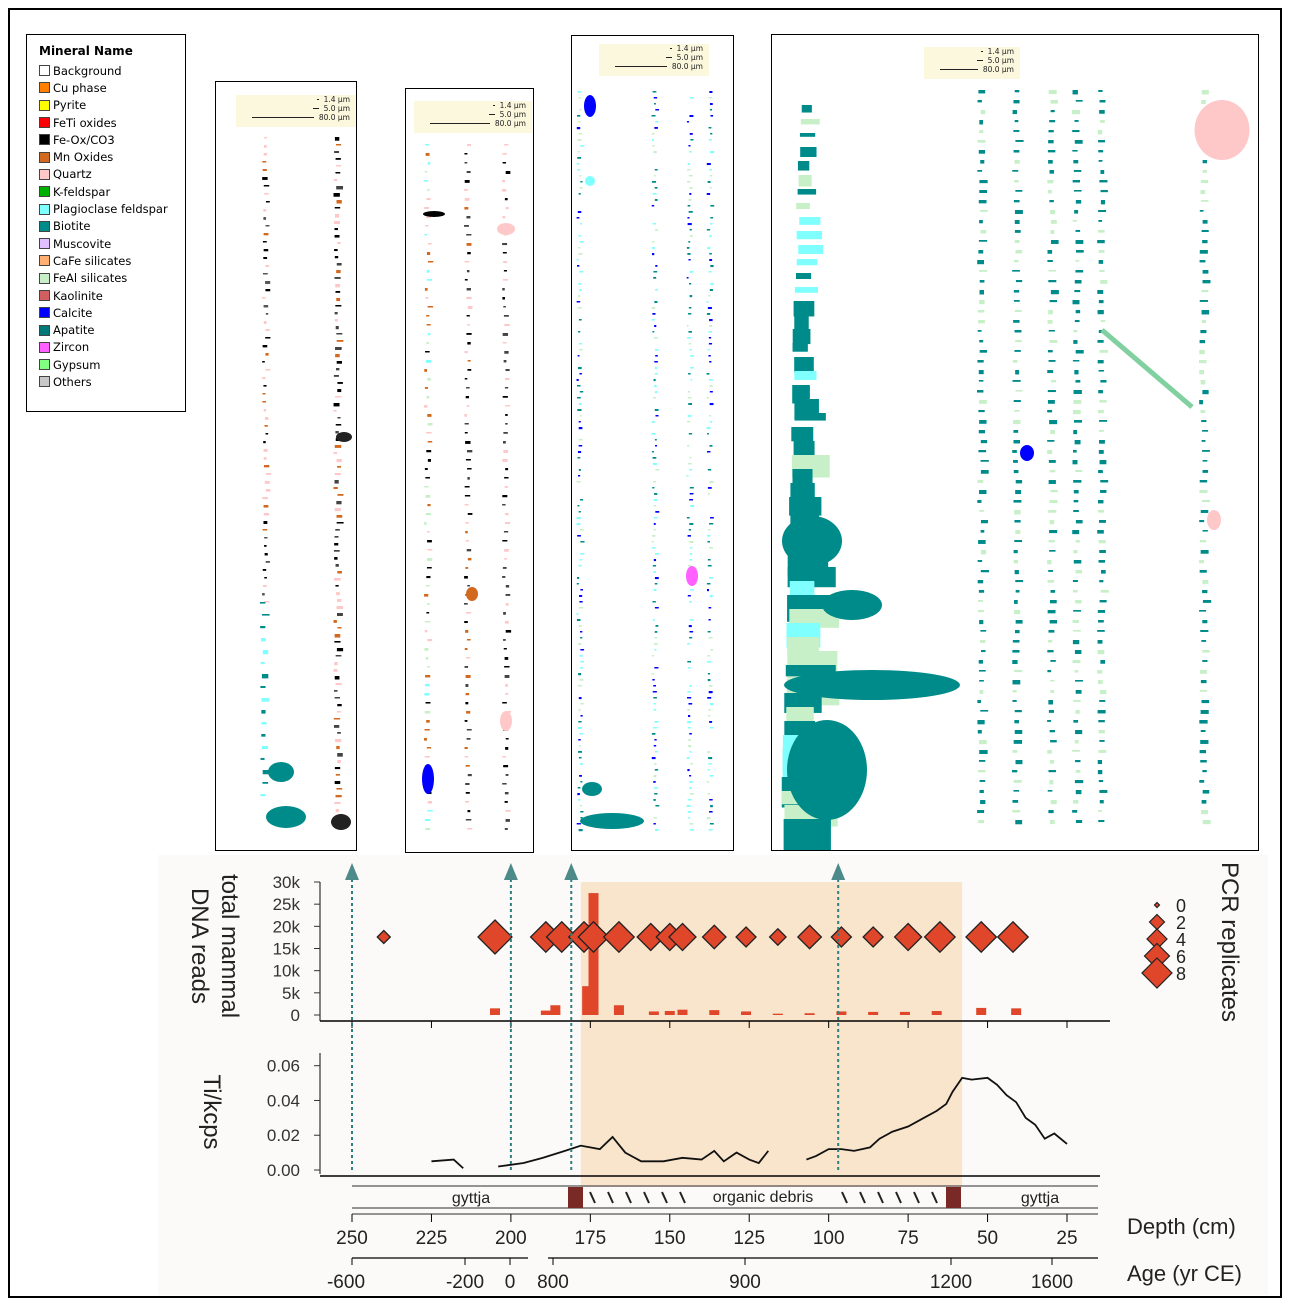 This screenshot has width=1290, height=1306. I want to click on lithology-right-label: gyttja, so click(1040, 1198).